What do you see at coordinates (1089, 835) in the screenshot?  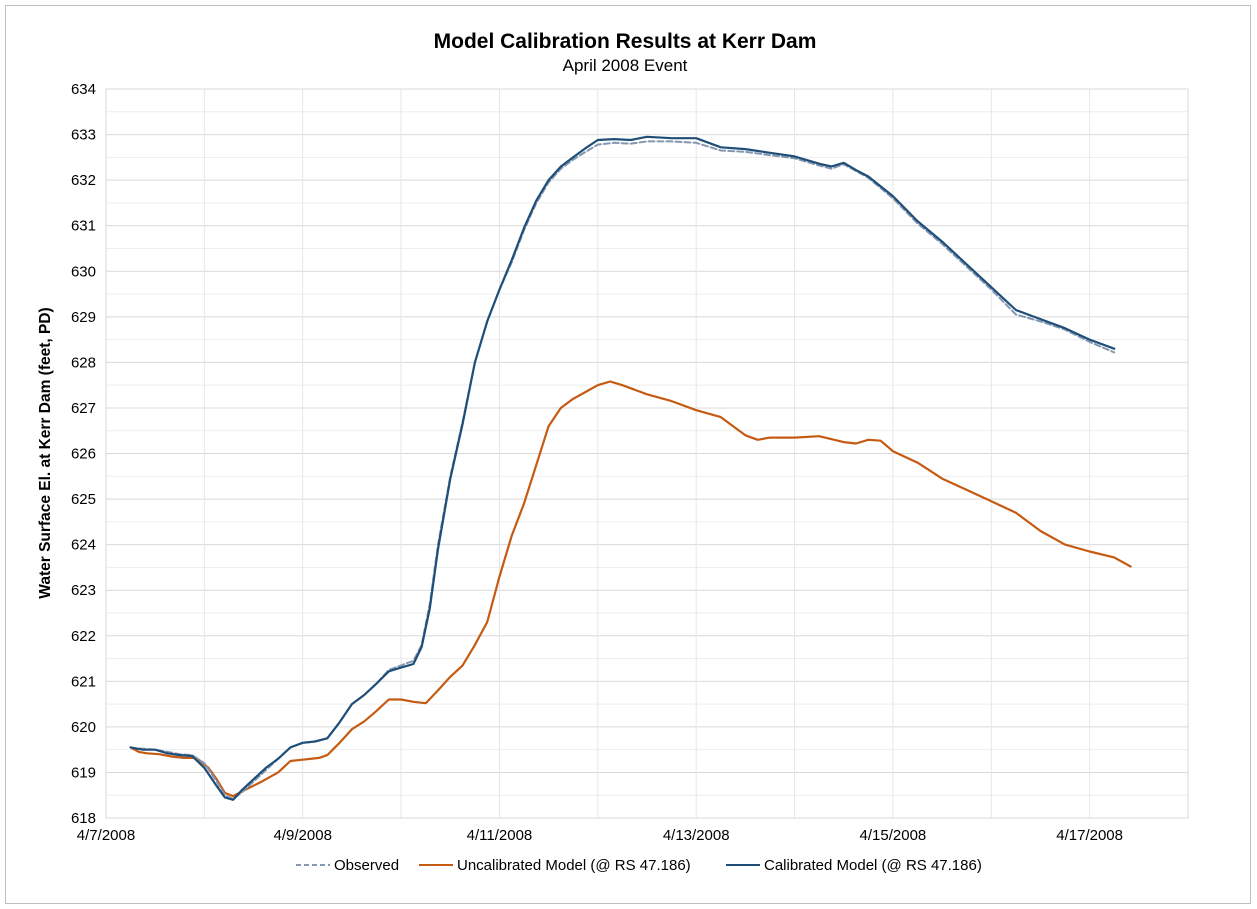 I see `x-tick-label: 4/17/2008` at bounding box center [1089, 835].